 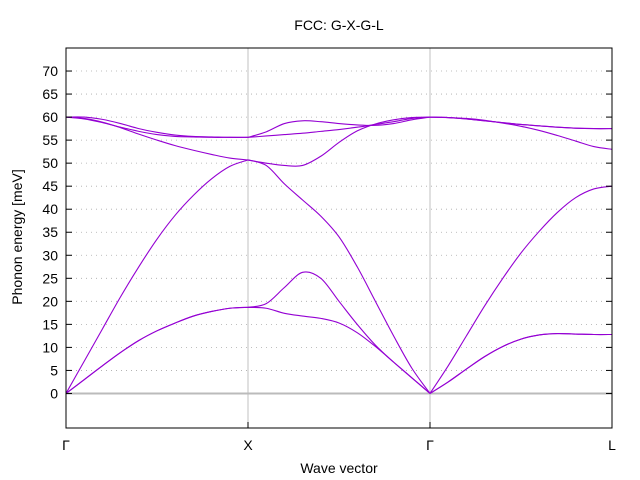 I want to click on y-tick-label: 55, so click(x=50, y=140).